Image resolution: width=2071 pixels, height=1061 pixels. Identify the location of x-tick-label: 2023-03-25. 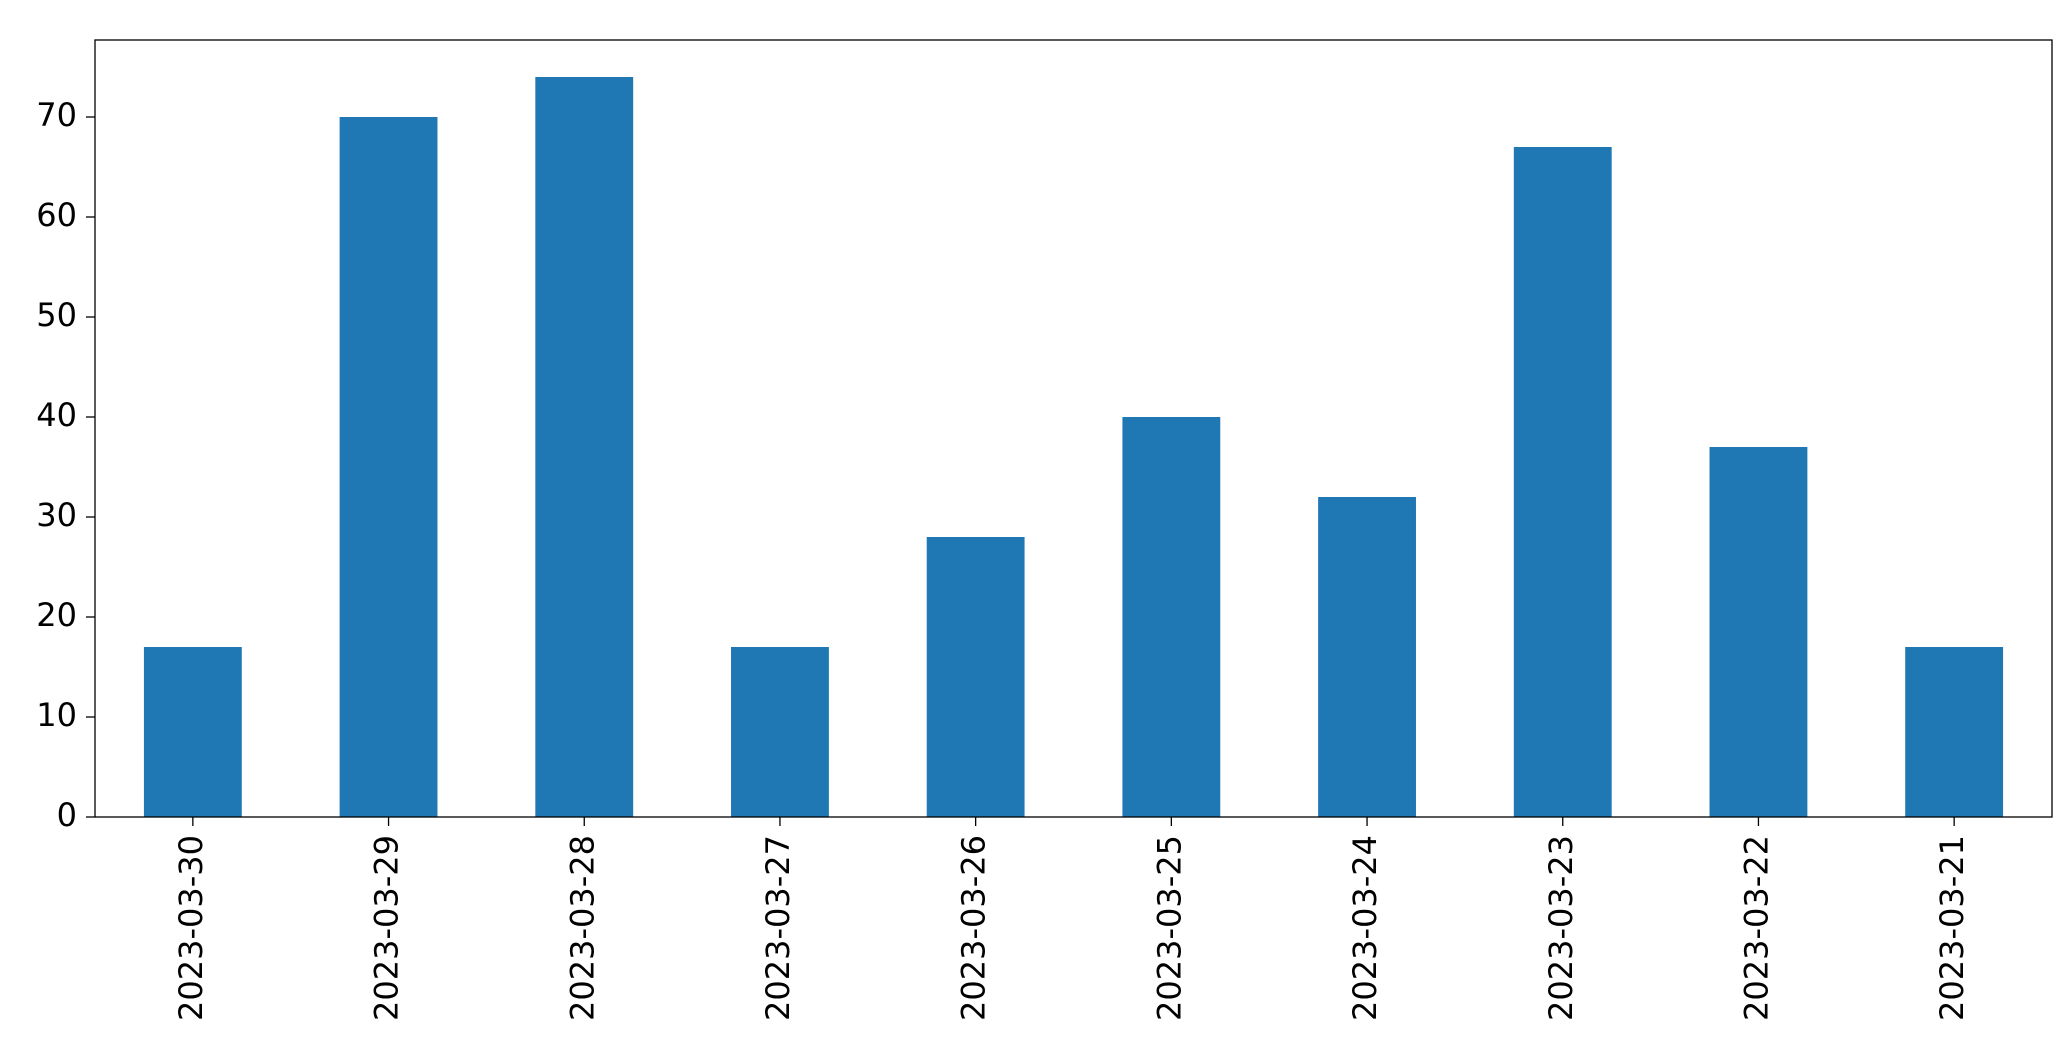
(1169, 928).